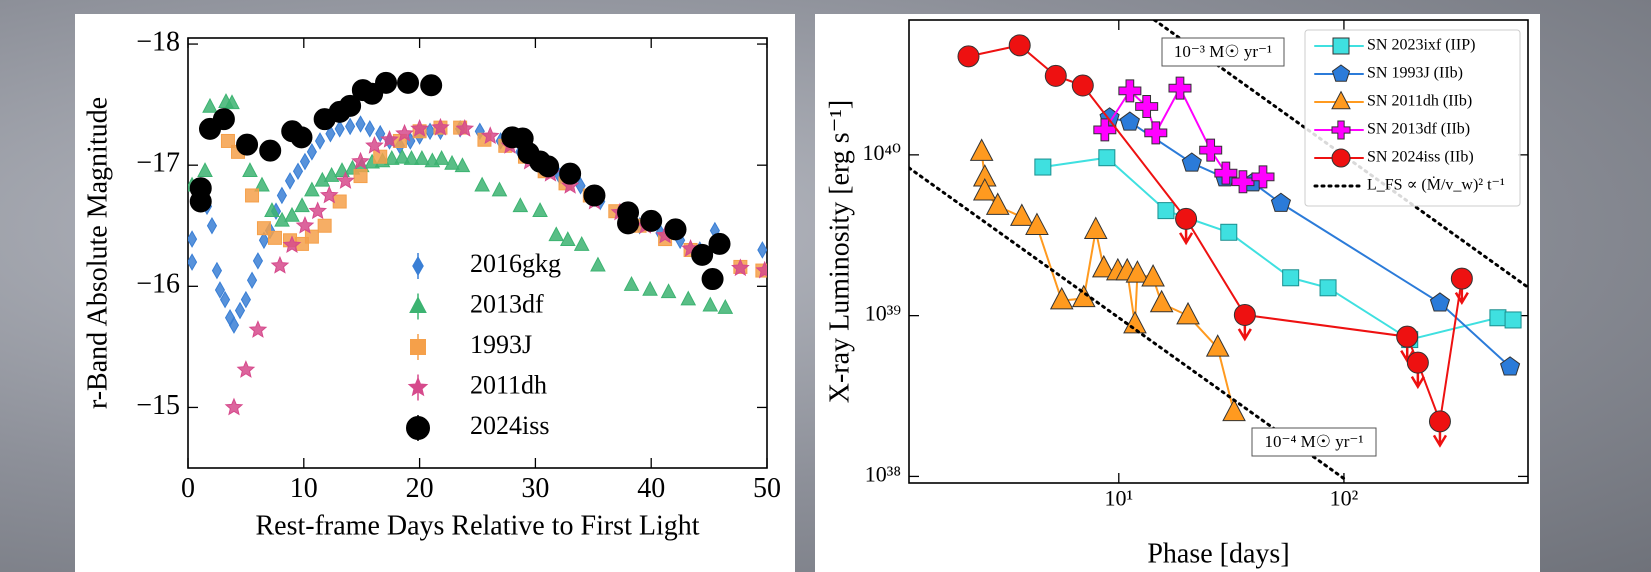 Image resolution: width=1651 pixels, height=572 pixels. I want to click on legend-marker, so click(1341, 73).